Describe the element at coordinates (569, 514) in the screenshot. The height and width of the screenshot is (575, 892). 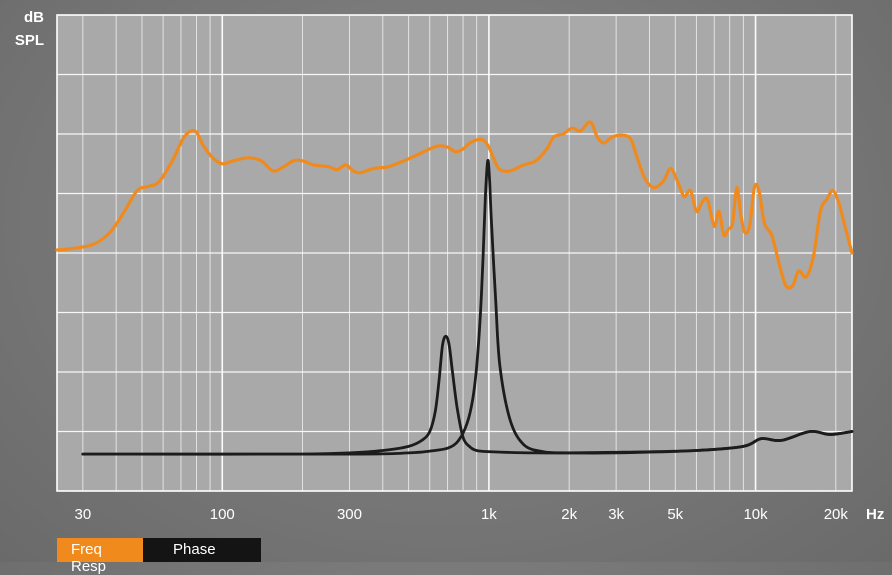
I see `x-tick-label: 2k` at that location.